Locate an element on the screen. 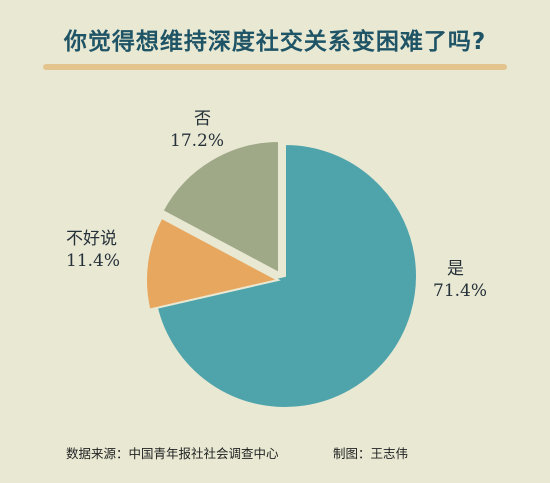  data-source: 数据来源：中国青年报社社会调查中心 is located at coordinates (172, 453).